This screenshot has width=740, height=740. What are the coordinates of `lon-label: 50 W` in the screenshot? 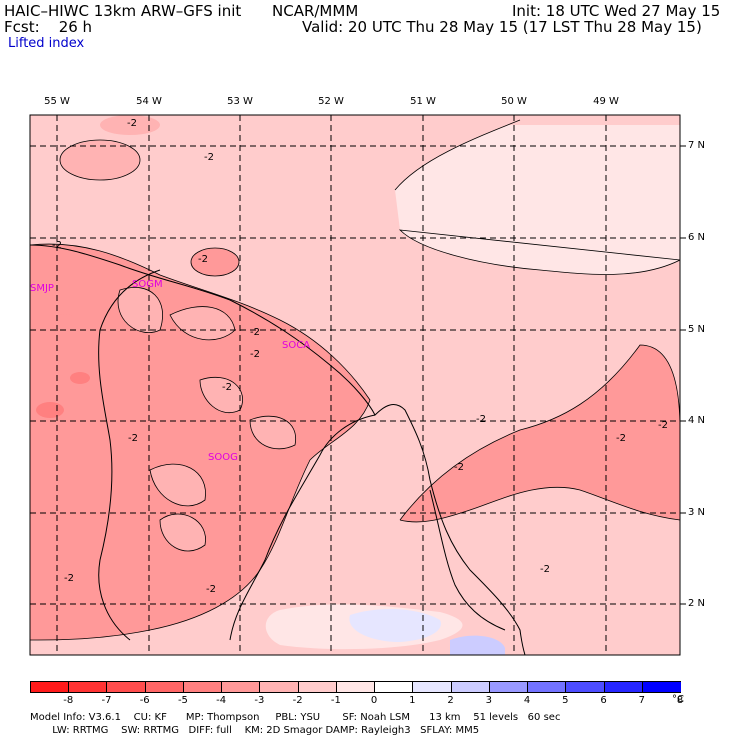 It's located at (514, 101).